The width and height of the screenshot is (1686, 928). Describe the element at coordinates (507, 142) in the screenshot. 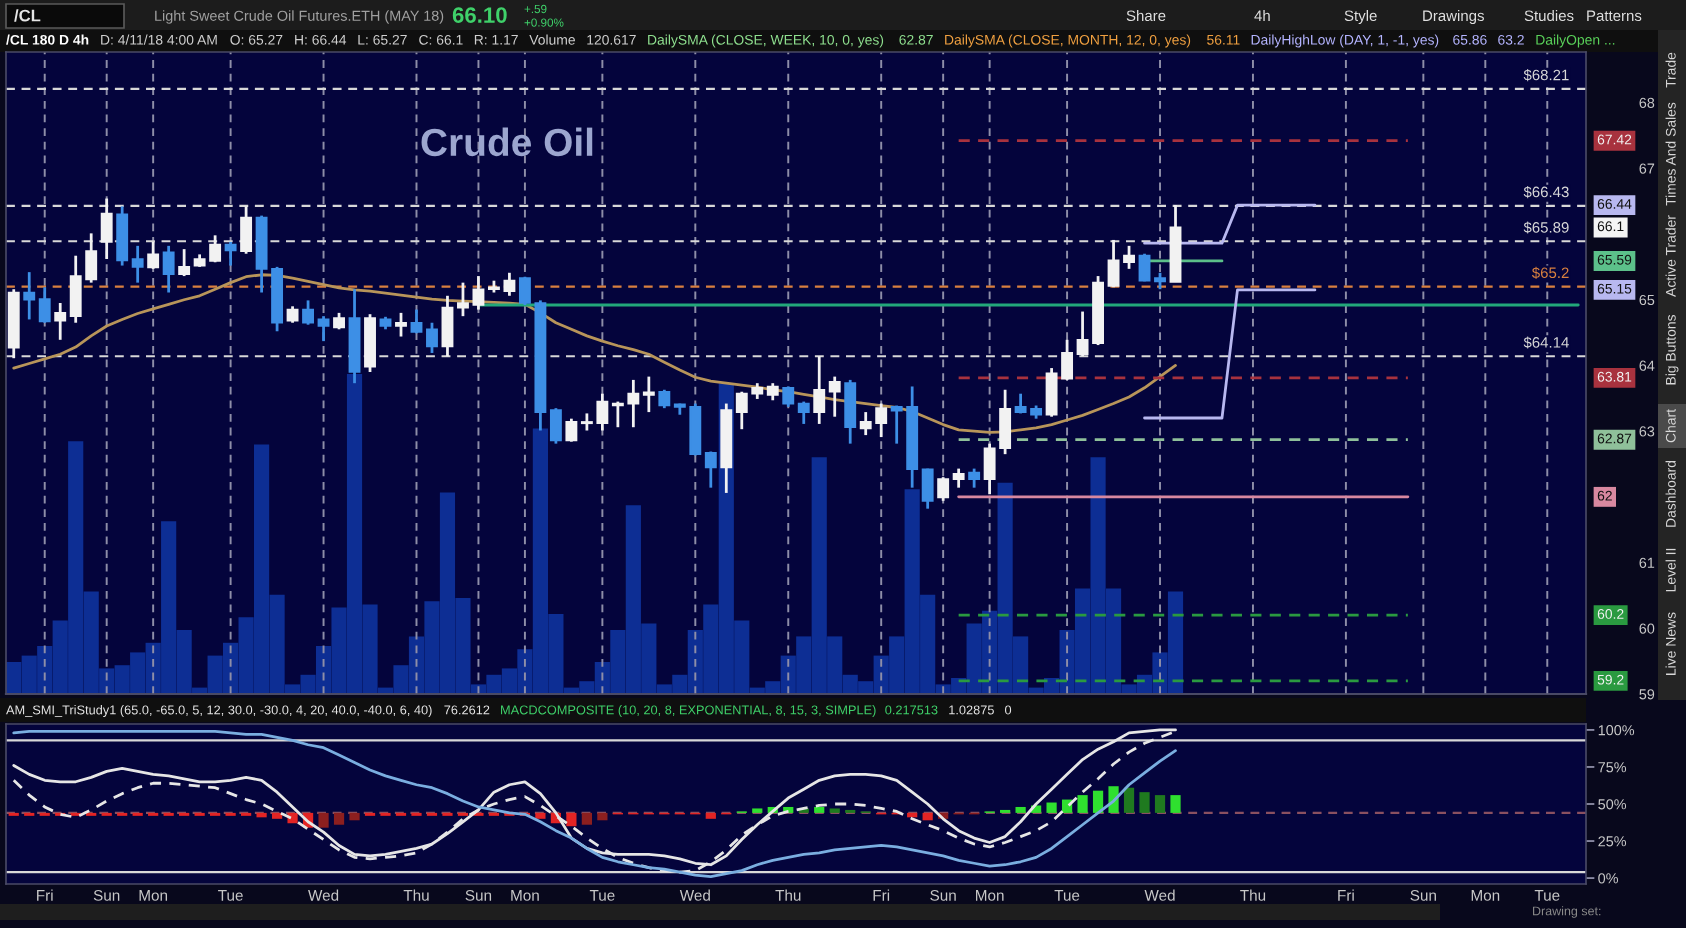

I see `text: Crude Oil` at that location.